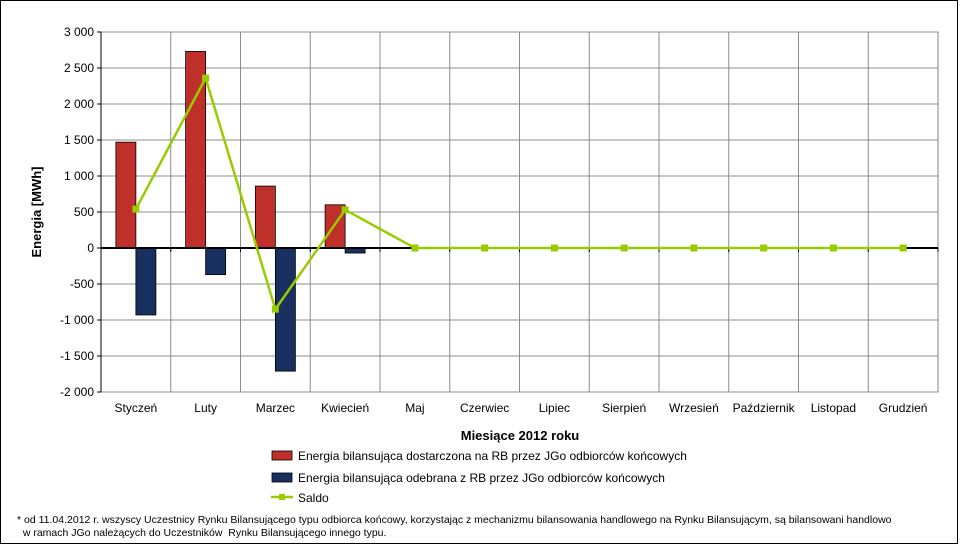 Image resolution: width=960 pixels, height=546 pixels. Describe the element at coordinates (79, 104) in the screenshot. I see `y-tick-label: 2 000` at that location.